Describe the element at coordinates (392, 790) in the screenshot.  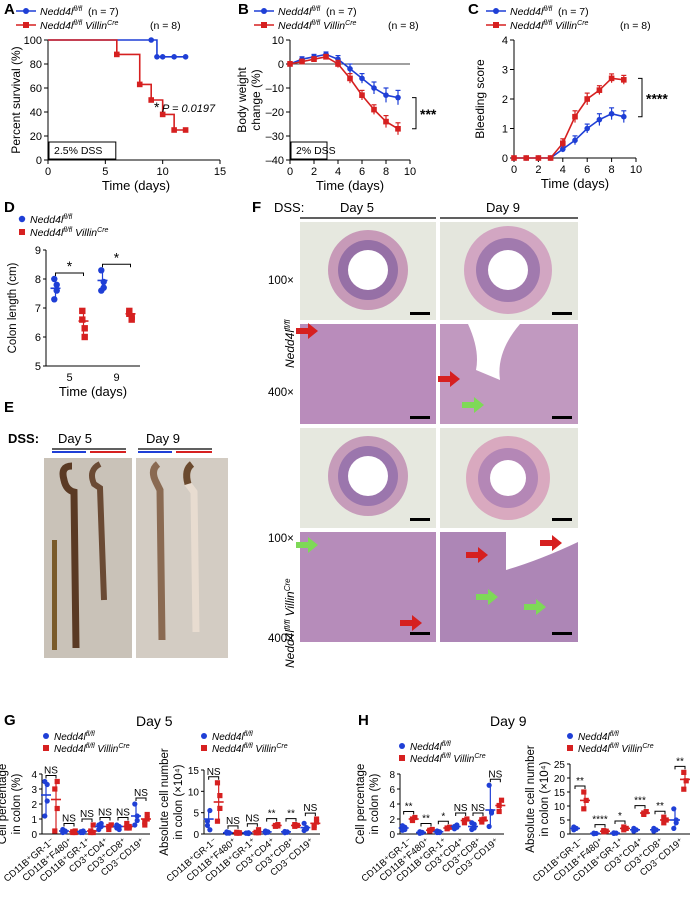
I see `y-tick-label: 6` at that location.